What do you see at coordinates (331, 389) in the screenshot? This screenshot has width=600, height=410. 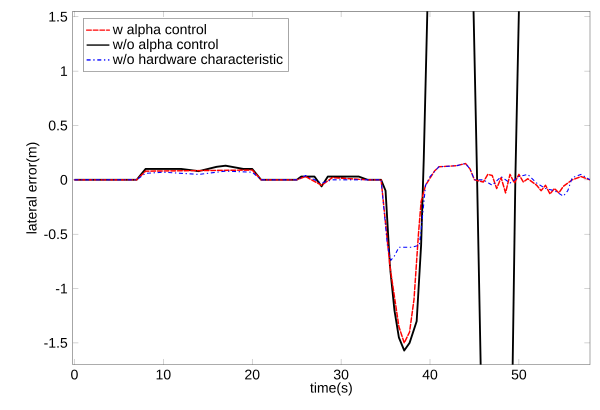 I see `x-axis-title: time(s)` at bounding box center [331, 389].